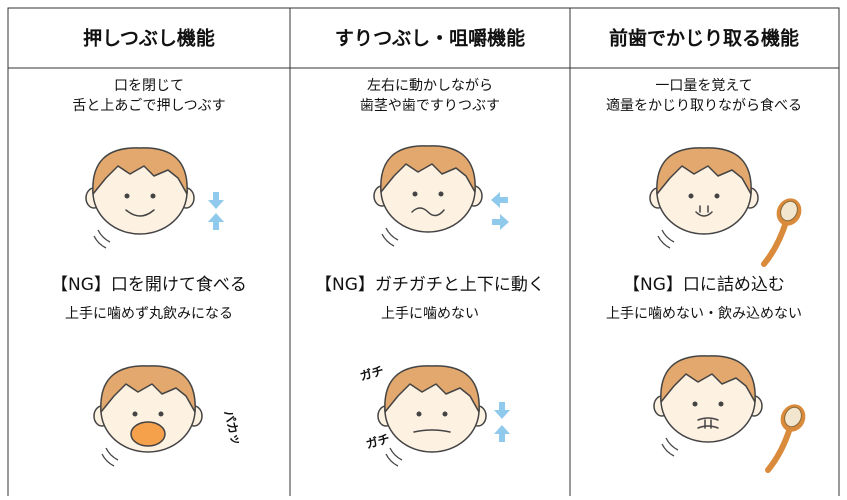 This screenshot has width=847, height=500. I want to click on description-line: 口を閉じて, so click(149, 86).